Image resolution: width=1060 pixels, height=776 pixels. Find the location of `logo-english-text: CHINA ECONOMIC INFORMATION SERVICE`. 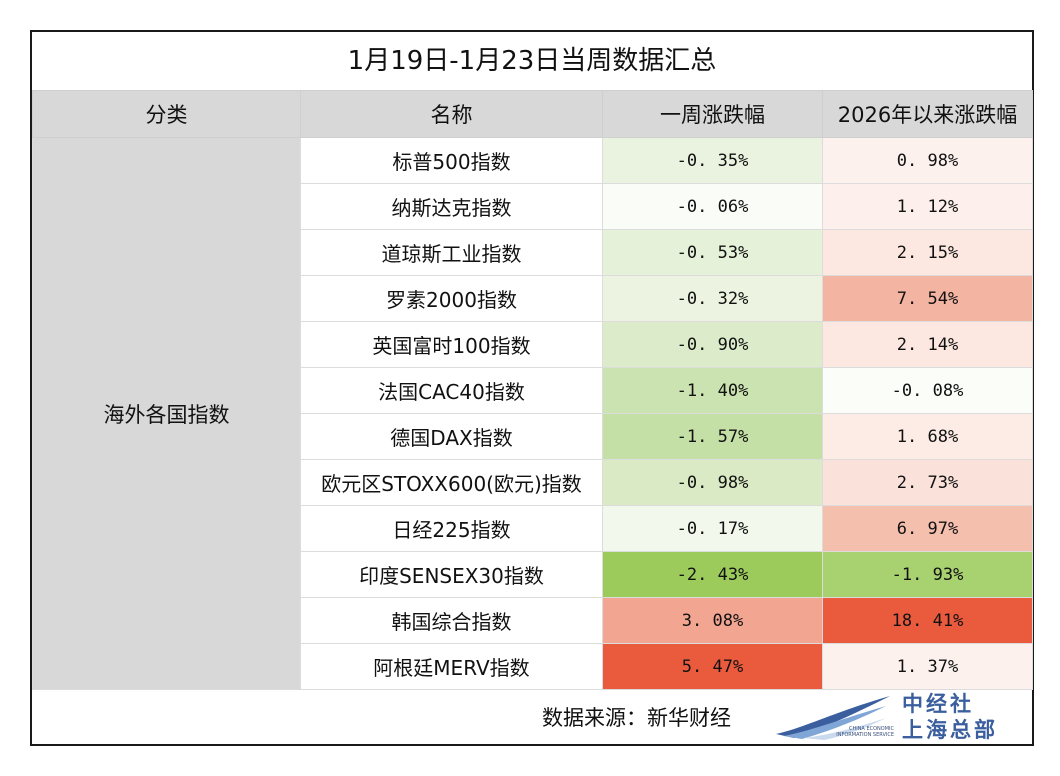

logo-english-text: CHINA ECONOMIC INFORMATION SERVICE is located at coordinates (855, 732).